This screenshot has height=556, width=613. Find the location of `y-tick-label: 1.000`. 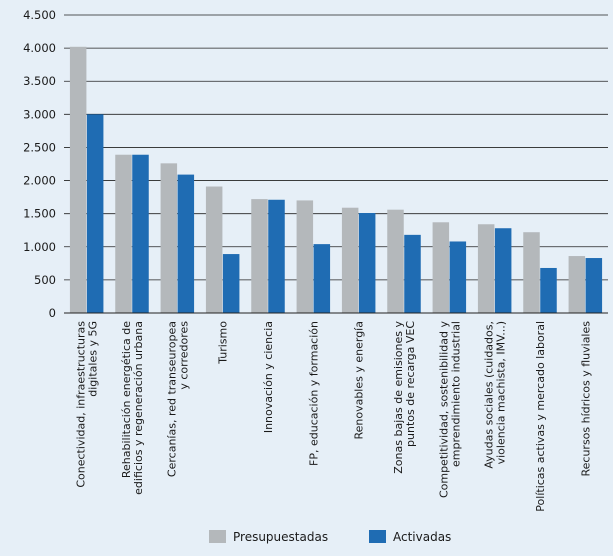

y-tick-label: 1.000 is located at coordinates (39, 247).